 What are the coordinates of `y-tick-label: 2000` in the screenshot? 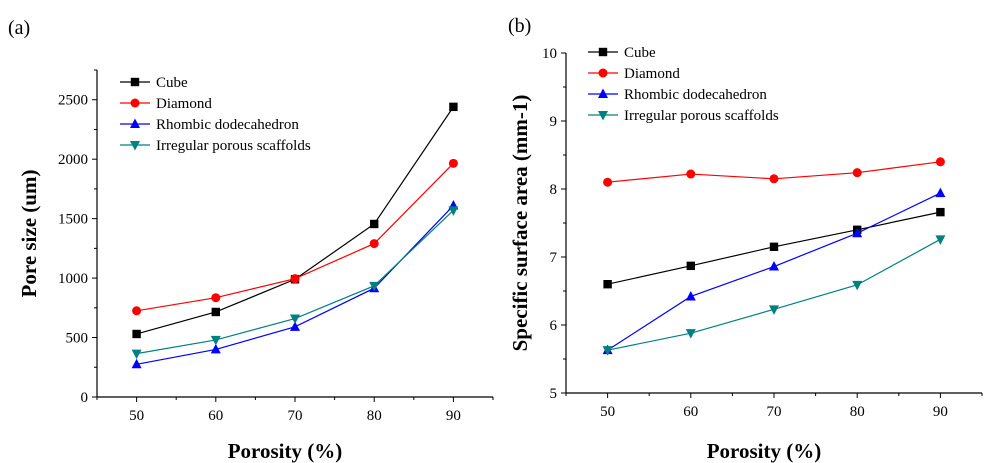 It's located at (73, 160).